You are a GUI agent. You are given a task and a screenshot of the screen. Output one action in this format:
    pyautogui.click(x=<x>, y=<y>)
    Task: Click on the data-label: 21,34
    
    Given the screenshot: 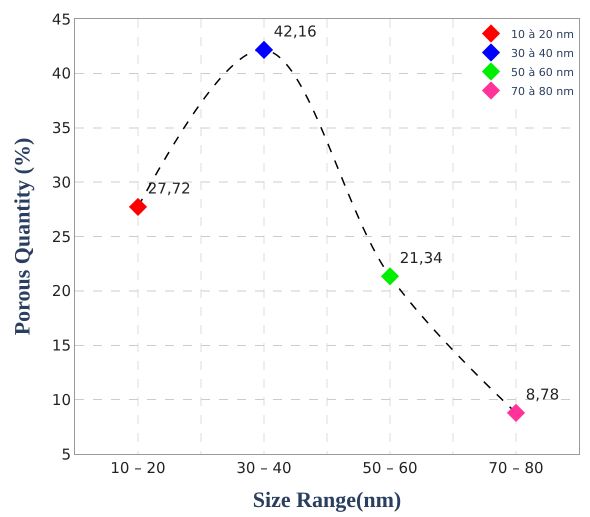 What is the action you would take?
    pyautogui.click(x=421, y=257)
    